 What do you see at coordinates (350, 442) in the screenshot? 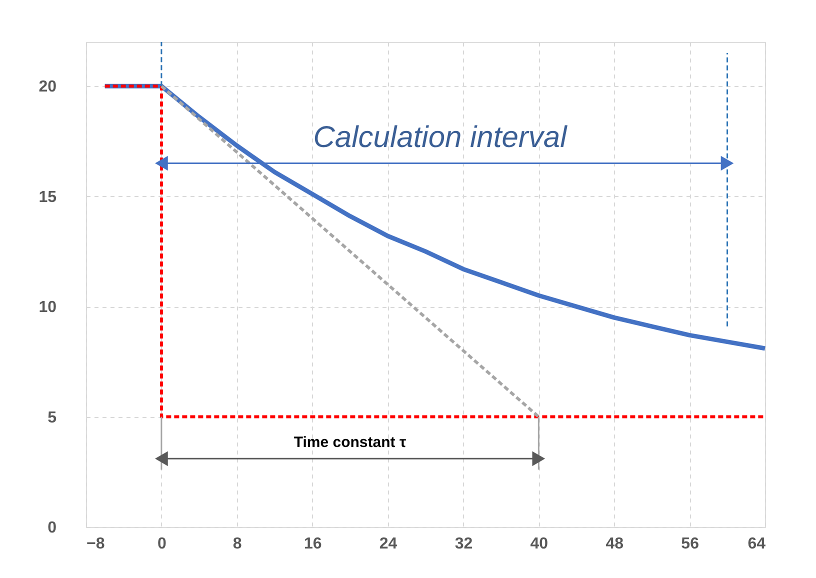
I see `annotation: Time constant τ` at bounding box center [350, 442].